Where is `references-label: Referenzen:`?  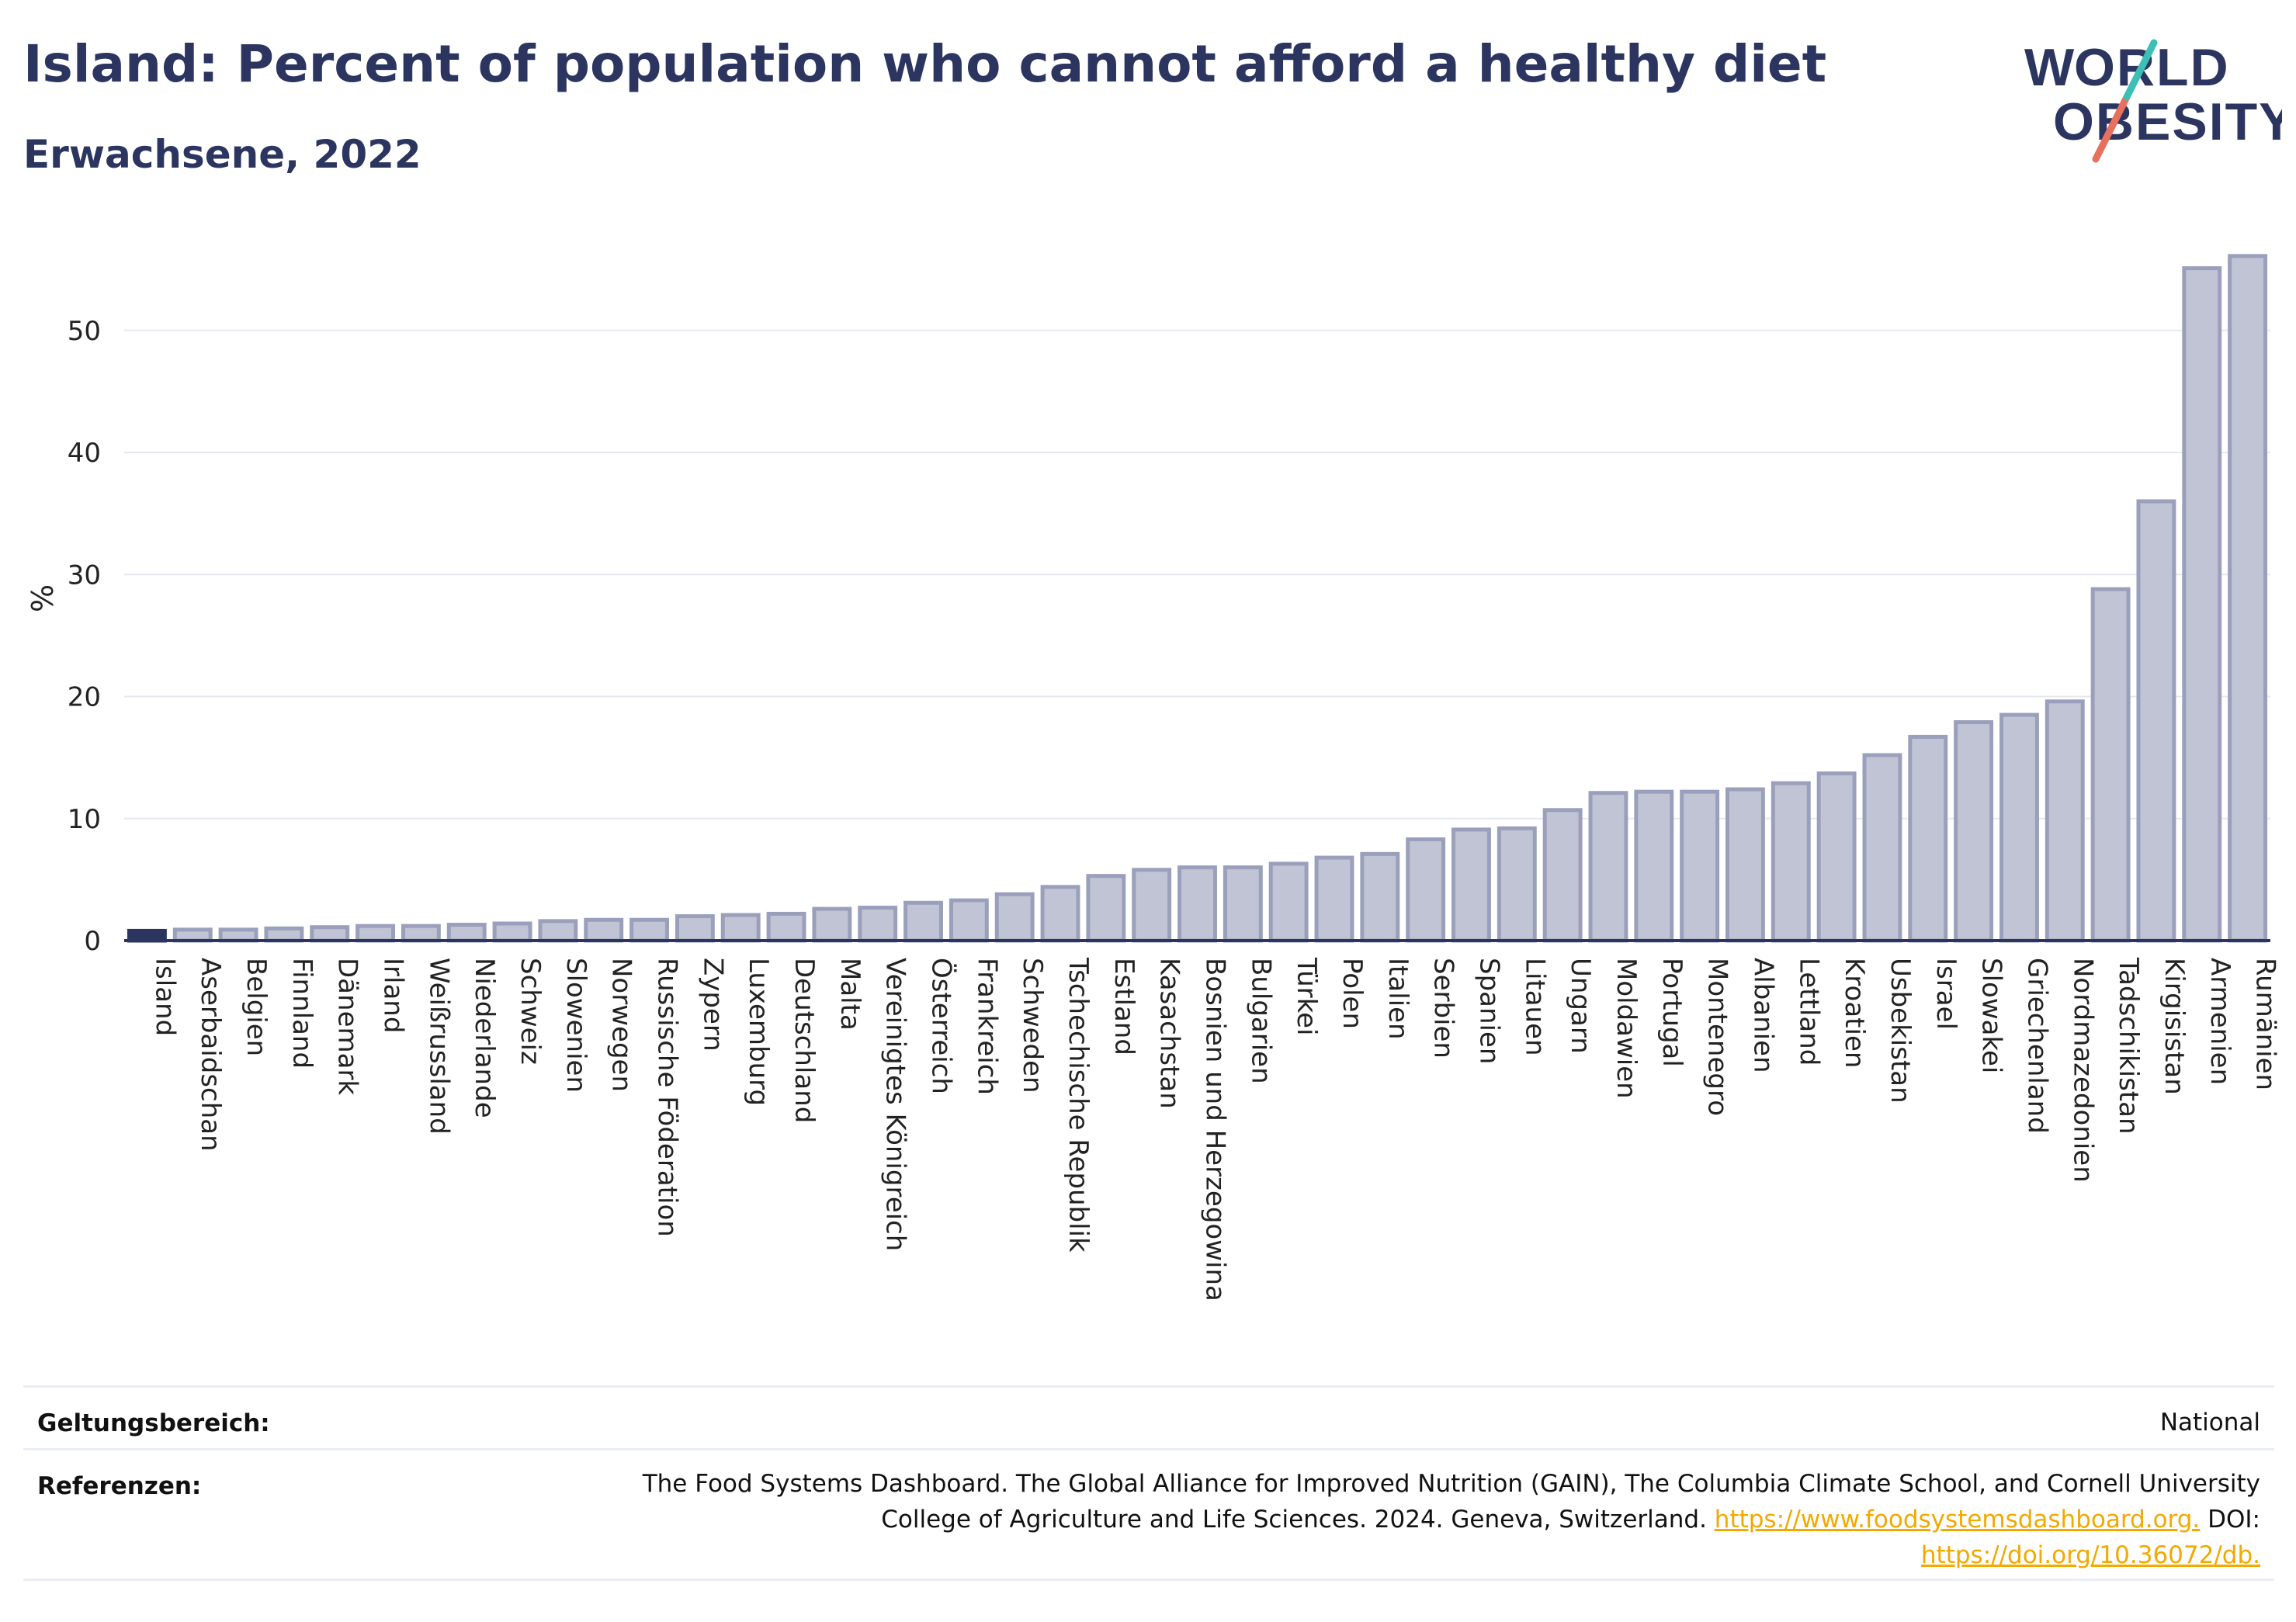
references-label: Referenzen: is located at coordinates (119, 1486).